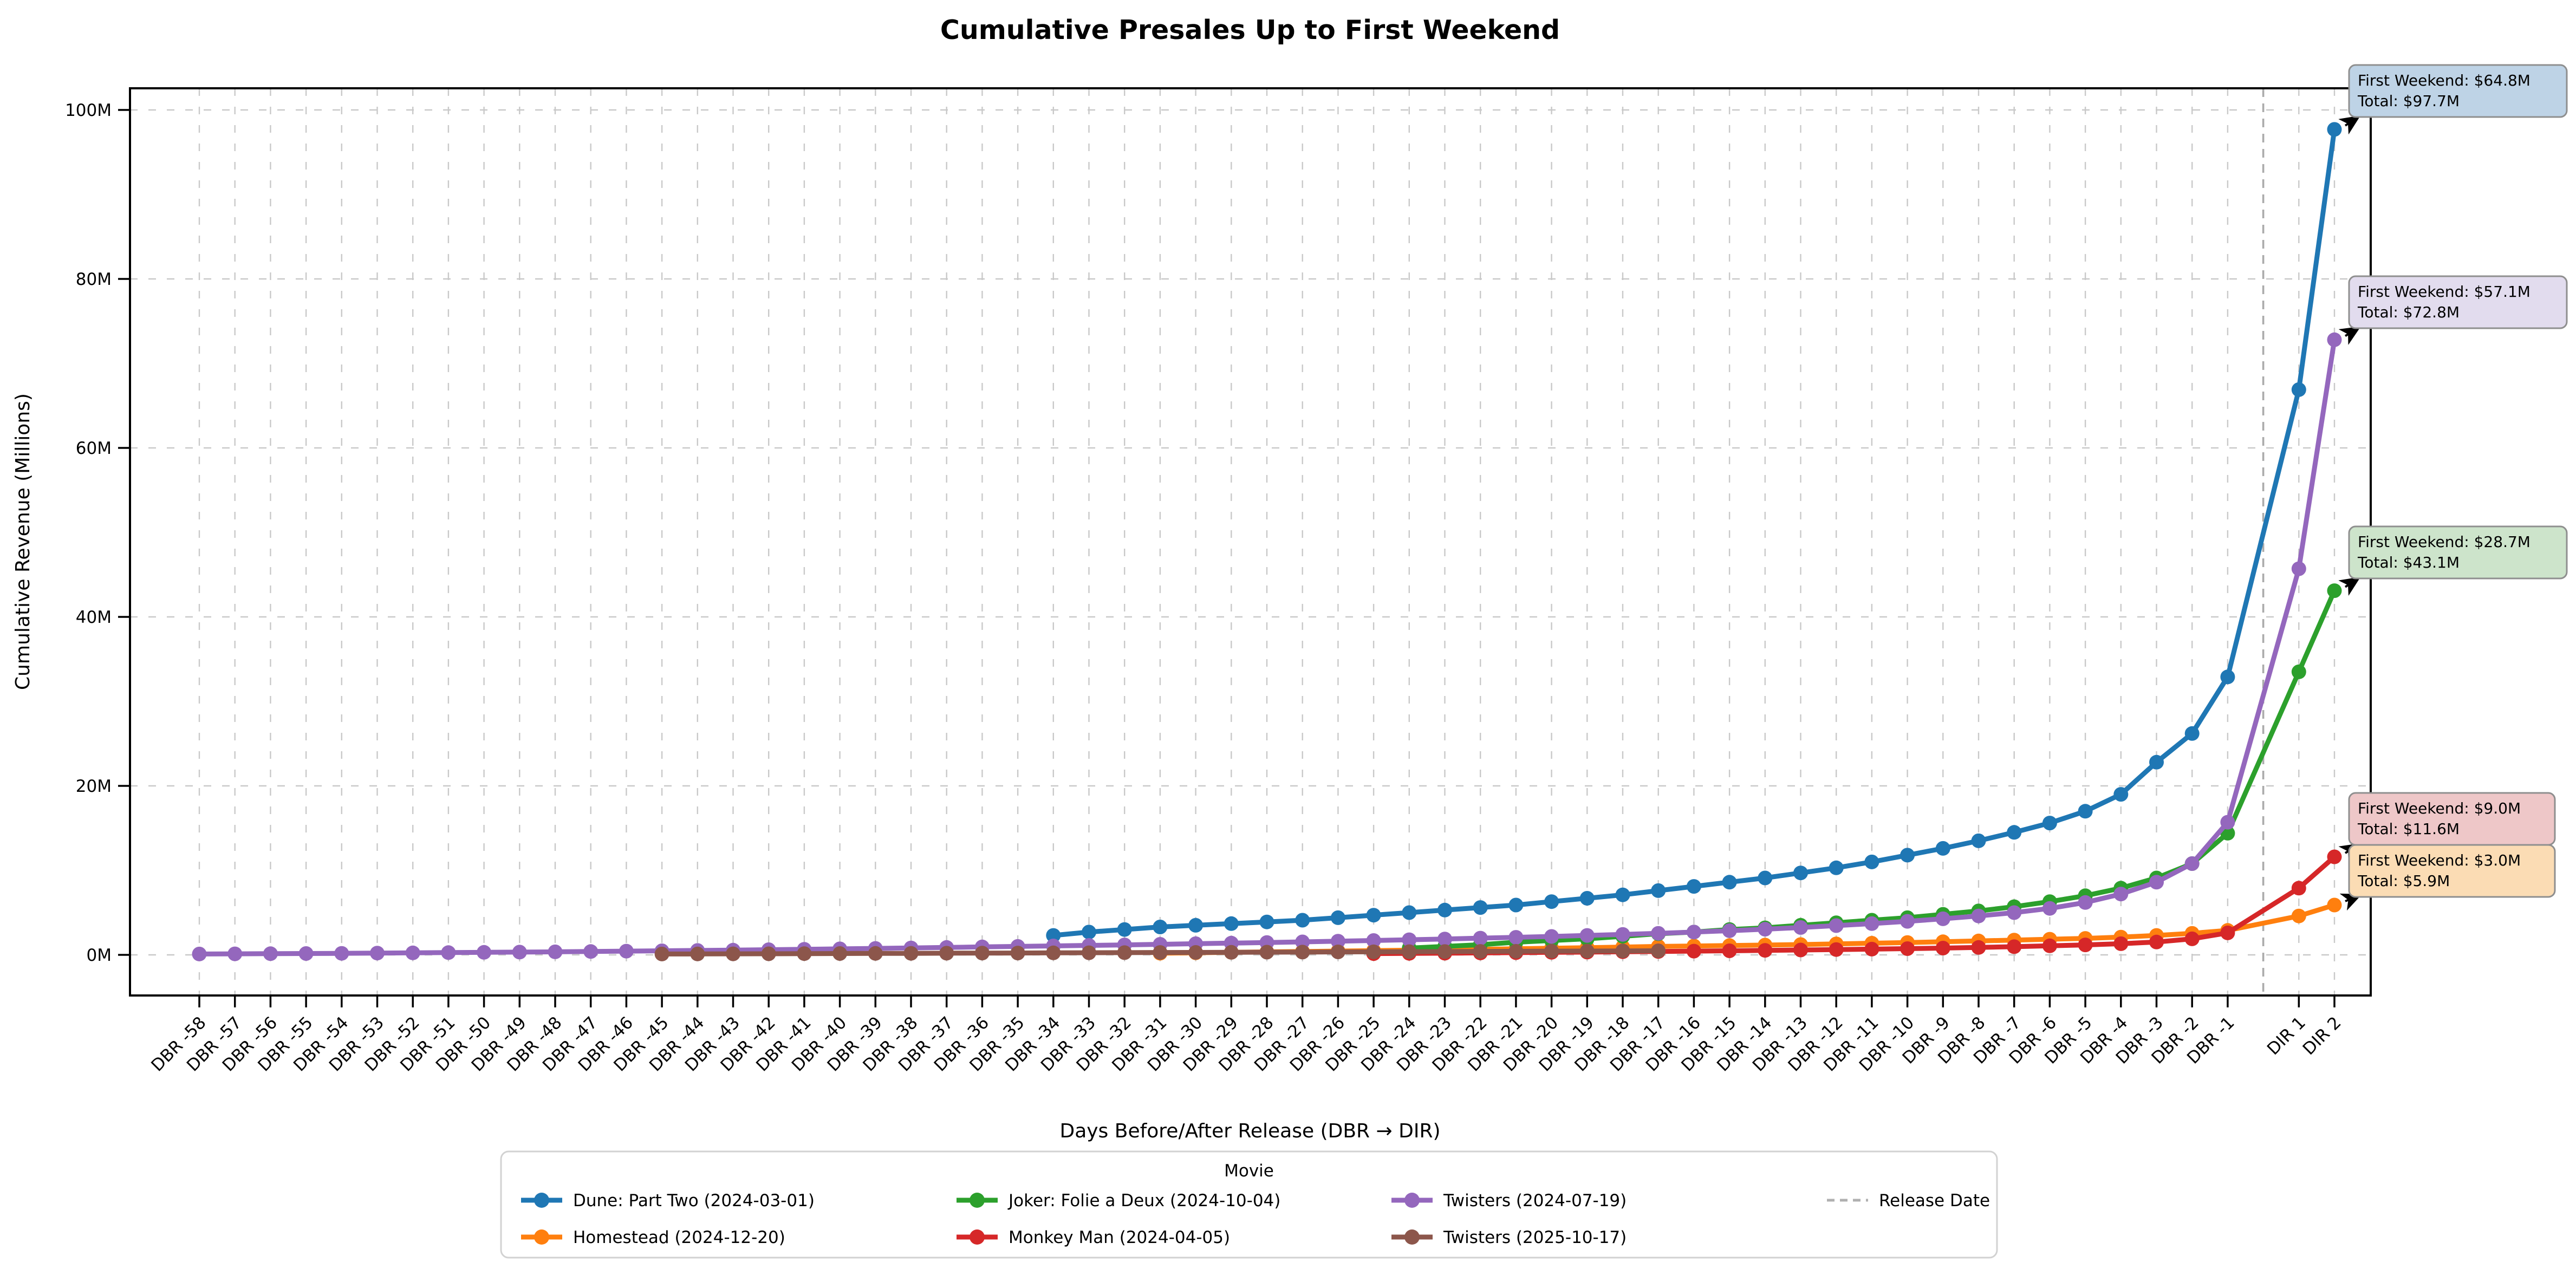 The image size is (2576, 1269). What do you see at coordinates (2458, 302) in the screenshot?
I see `annotation-box` at bounding box center [2458, 302].